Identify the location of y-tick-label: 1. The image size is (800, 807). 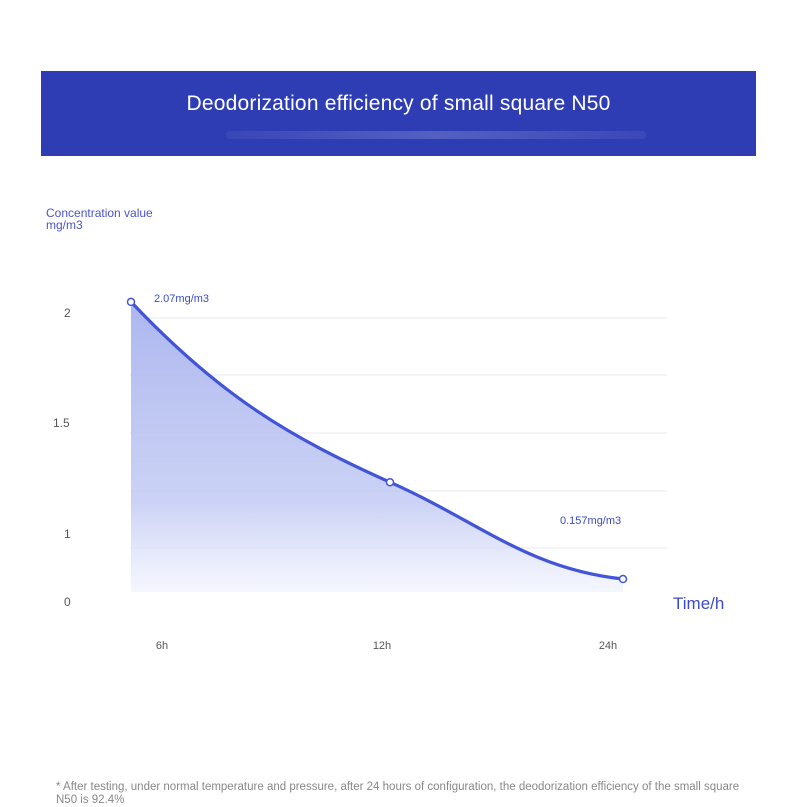
(67, 534).